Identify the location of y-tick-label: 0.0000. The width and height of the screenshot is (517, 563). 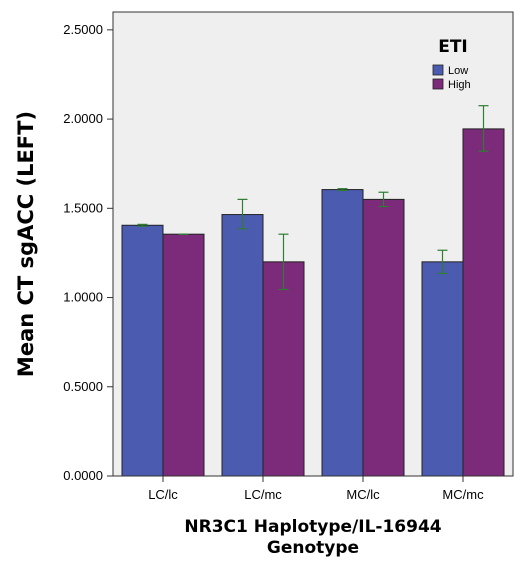
(83, 475).